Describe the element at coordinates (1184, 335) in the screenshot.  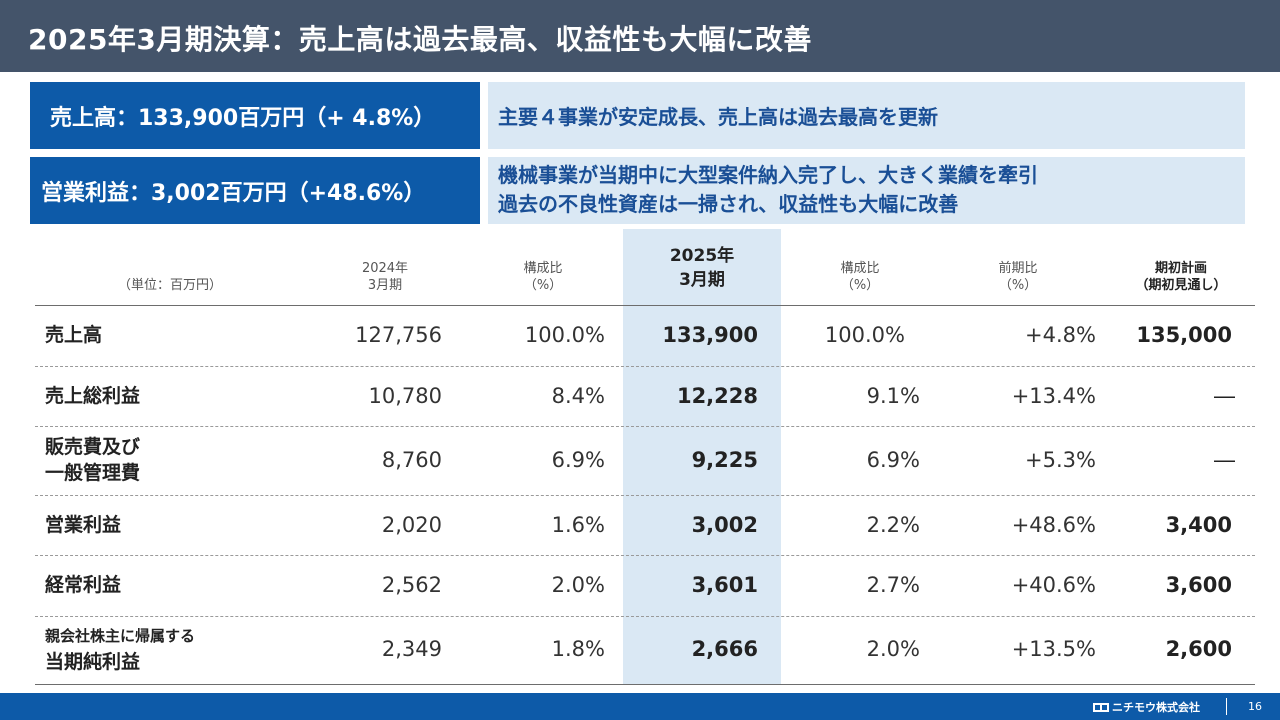
I see `cell-plan: 135,000` at that location.